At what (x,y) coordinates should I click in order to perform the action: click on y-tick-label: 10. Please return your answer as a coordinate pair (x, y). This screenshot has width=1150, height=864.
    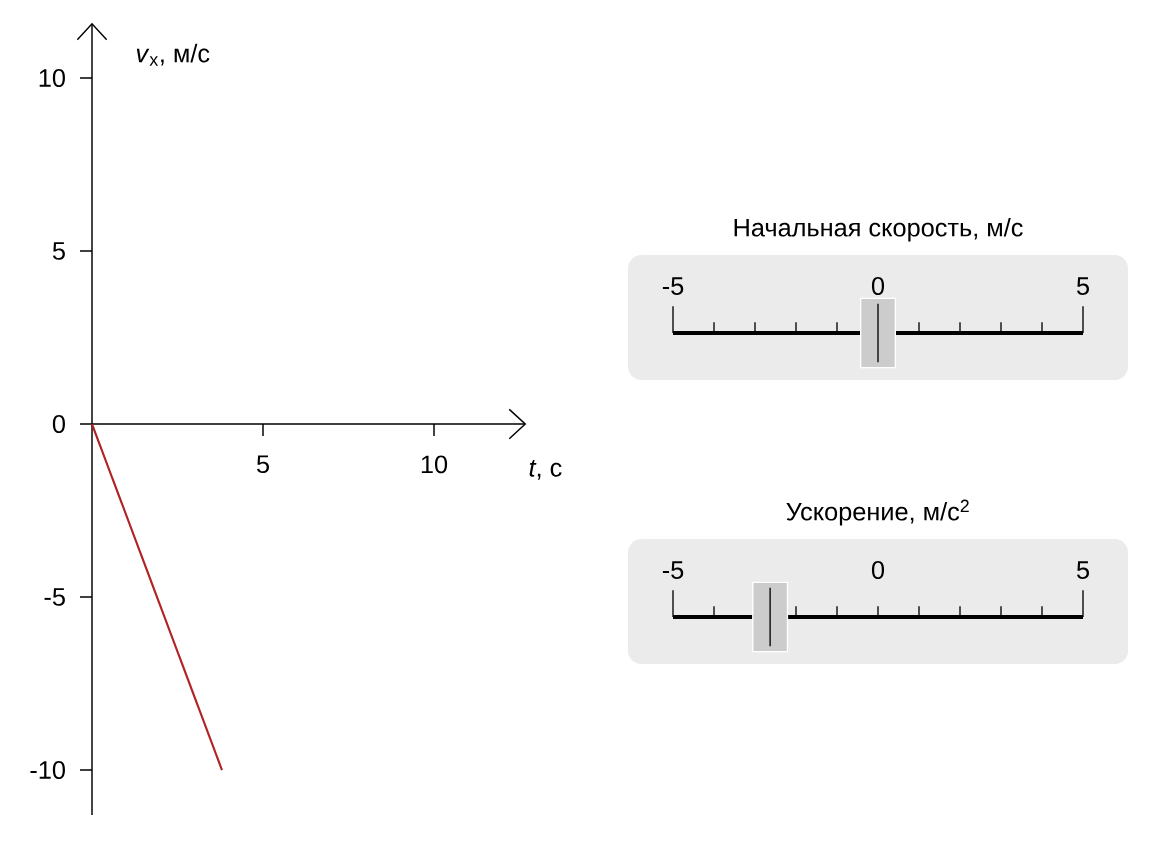
    Looking at the image, I should click on (52, 78).